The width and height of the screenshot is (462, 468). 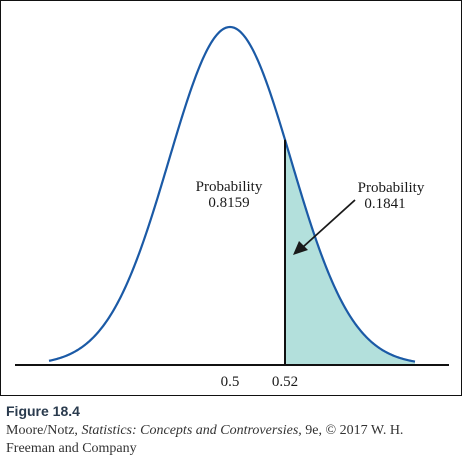 What do you see at coordinates (190, 430) in the screenshot?
I see `caption-book-title: Statistics: Concepts and Controversies` at bounding box center [190, 430].